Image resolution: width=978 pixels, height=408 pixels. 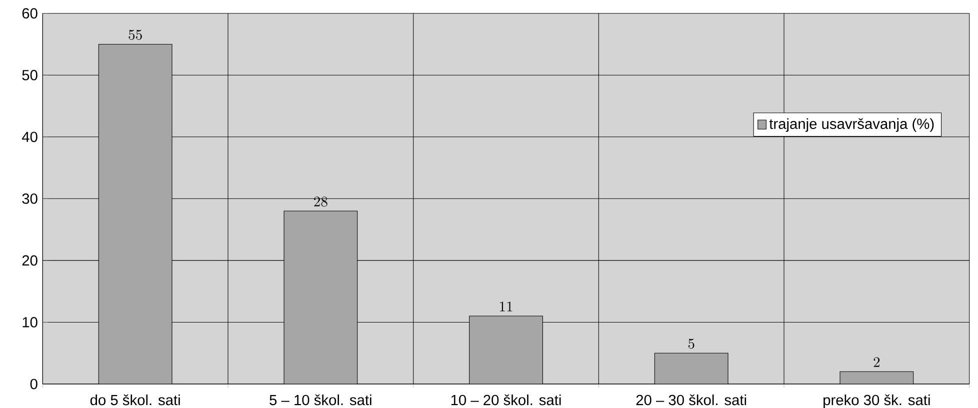 I want to click on data-label: 2, so click(x=877, y=362).